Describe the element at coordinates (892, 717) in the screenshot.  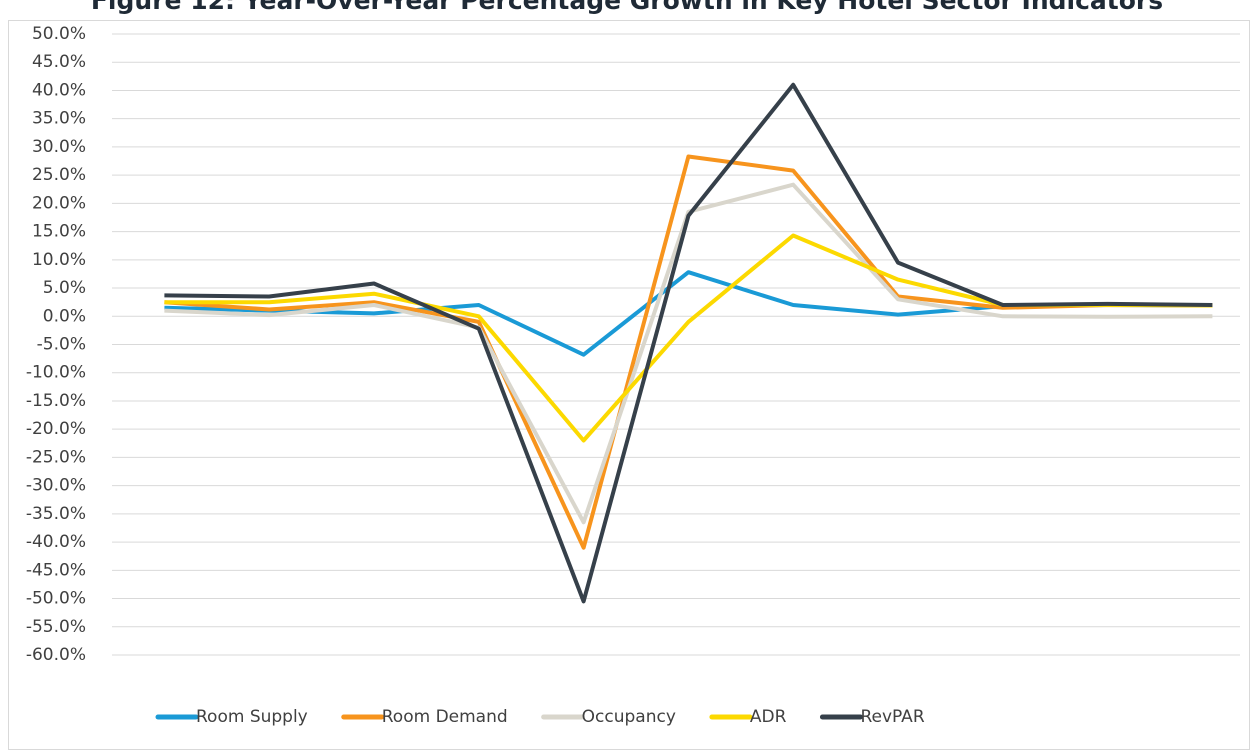
I see `legend-label: RevPAR` at that location.